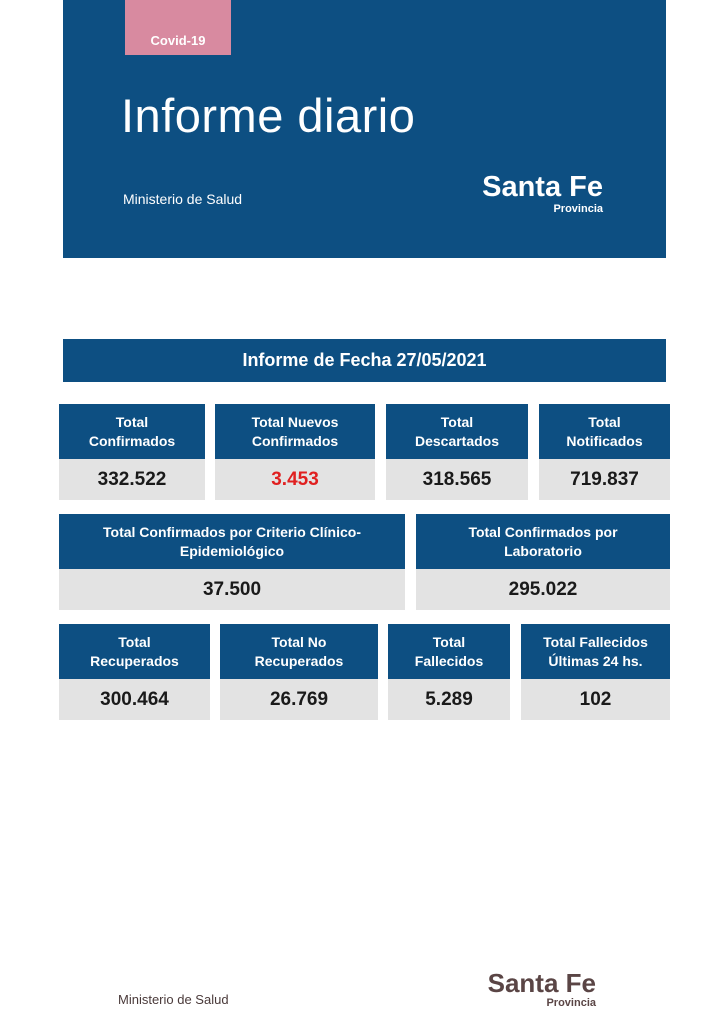 This screenshot has height=1034, width=720. I want to click on total-discarded-card: Total Descartados 318.565, so click(457, 452).